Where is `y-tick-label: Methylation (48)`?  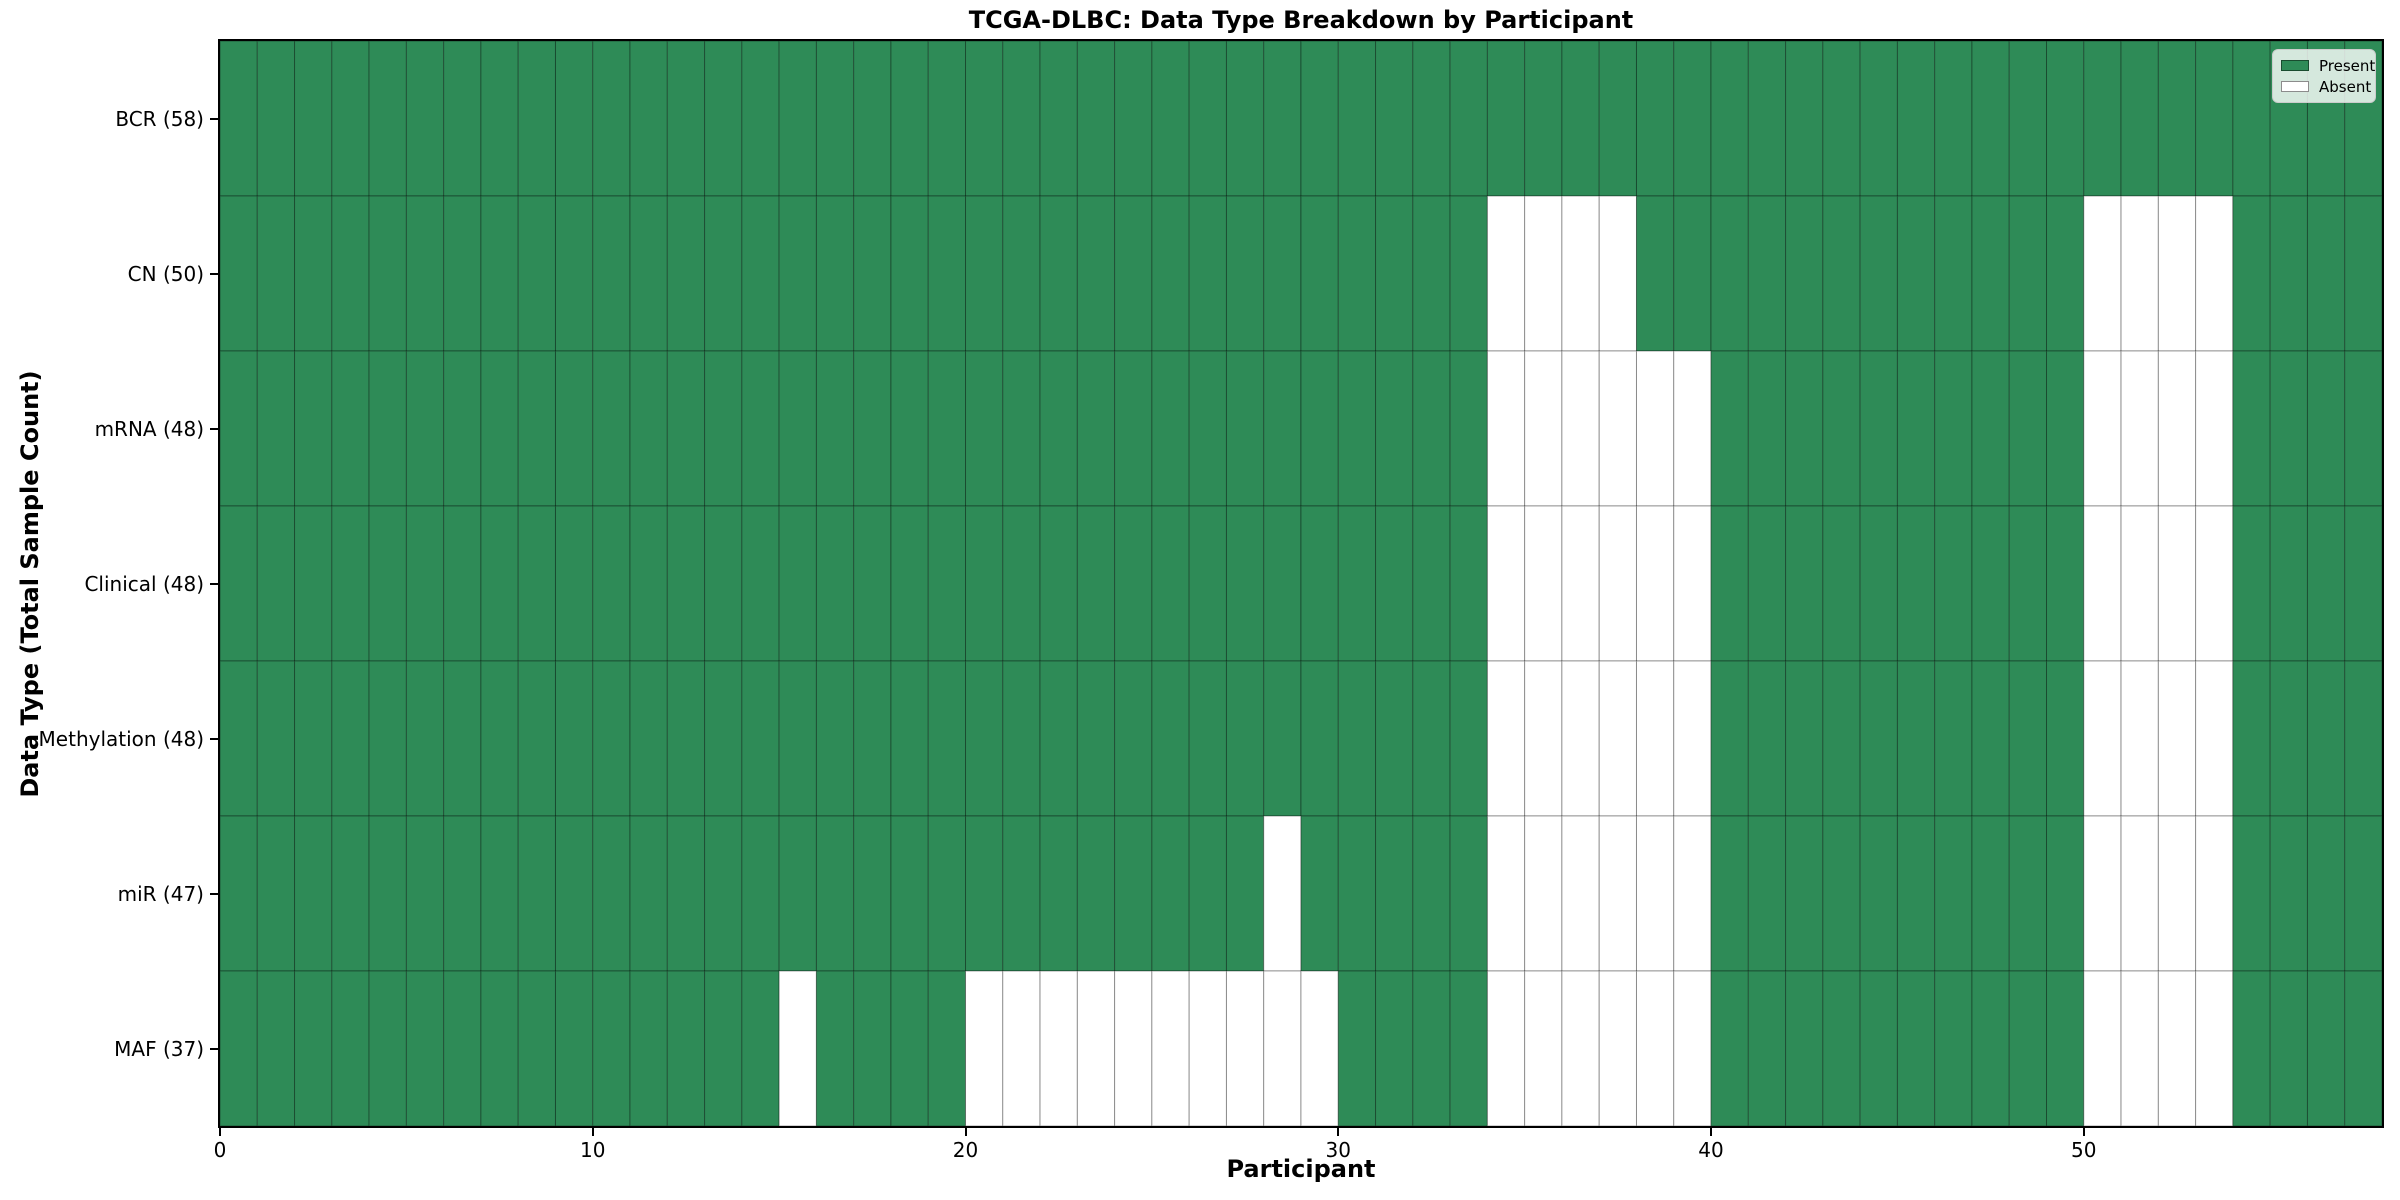 y-tick-label: Methylation (48) is located at coordinates (121, 738).